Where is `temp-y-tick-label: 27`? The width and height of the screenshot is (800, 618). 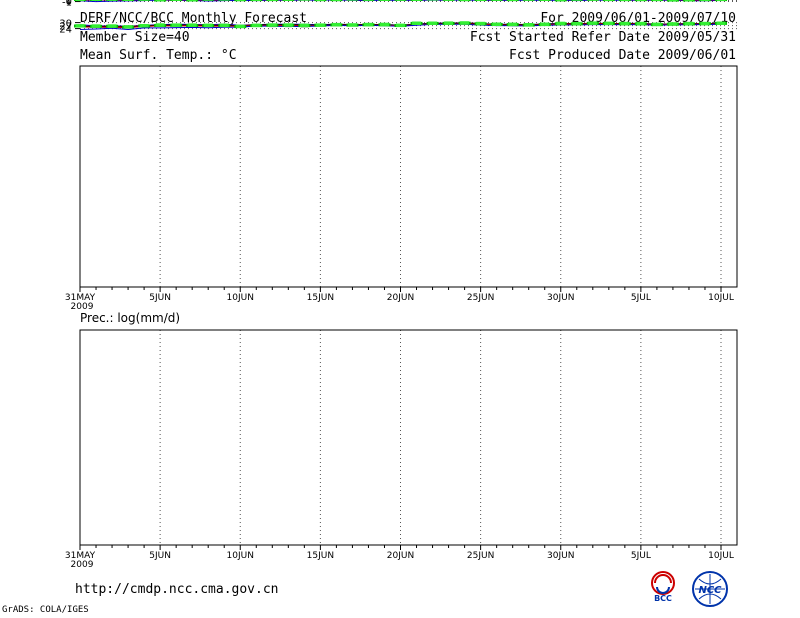 temp-y-tick-label: 27 is located at coordinates (65, 27).